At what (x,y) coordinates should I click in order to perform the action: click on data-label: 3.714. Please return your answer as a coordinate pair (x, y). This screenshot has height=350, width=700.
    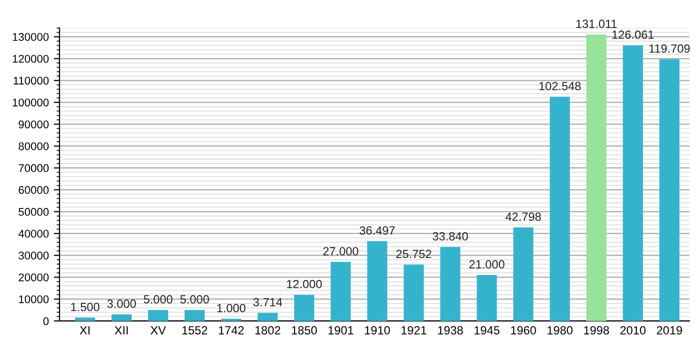
    Looking at the image, I should click on (267, 302).